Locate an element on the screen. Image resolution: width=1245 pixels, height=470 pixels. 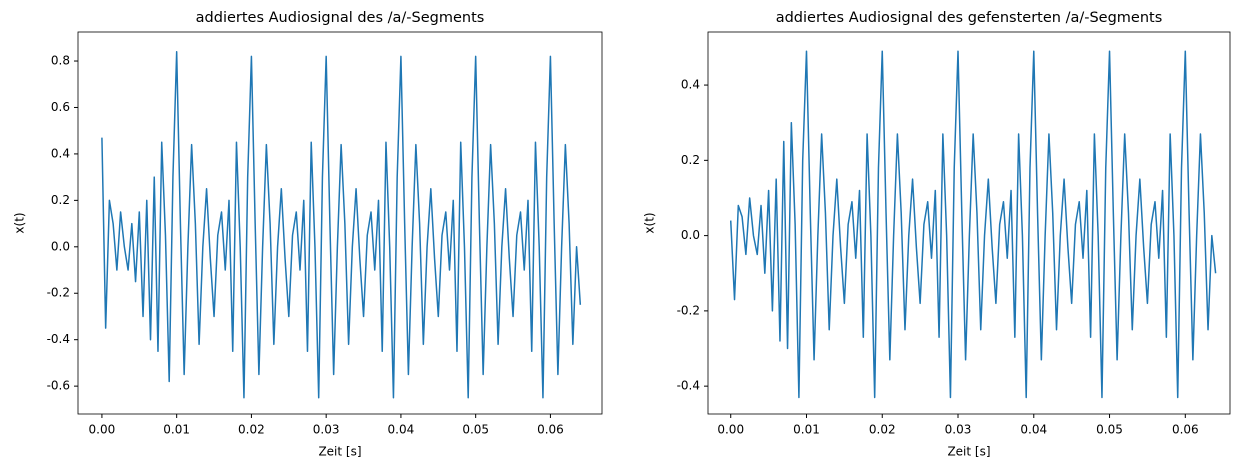
y-tick-label: -0.6 is located at coordinates (58, 386).